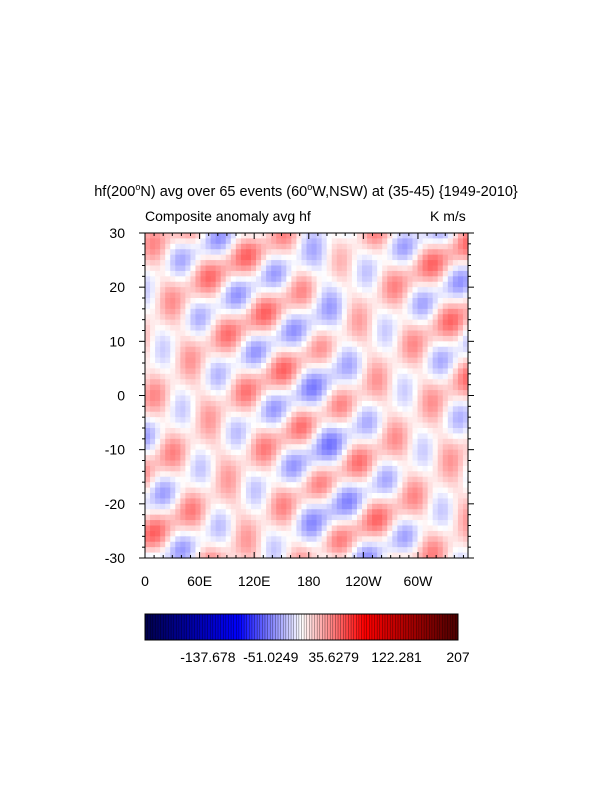 The height and width of the screenshot is (792, 612). Describe the element at coordinates (307, 639) in the screenshot. I see `colorbar: -137.678 -51.0249 35.6279 122.281 207` at that location.